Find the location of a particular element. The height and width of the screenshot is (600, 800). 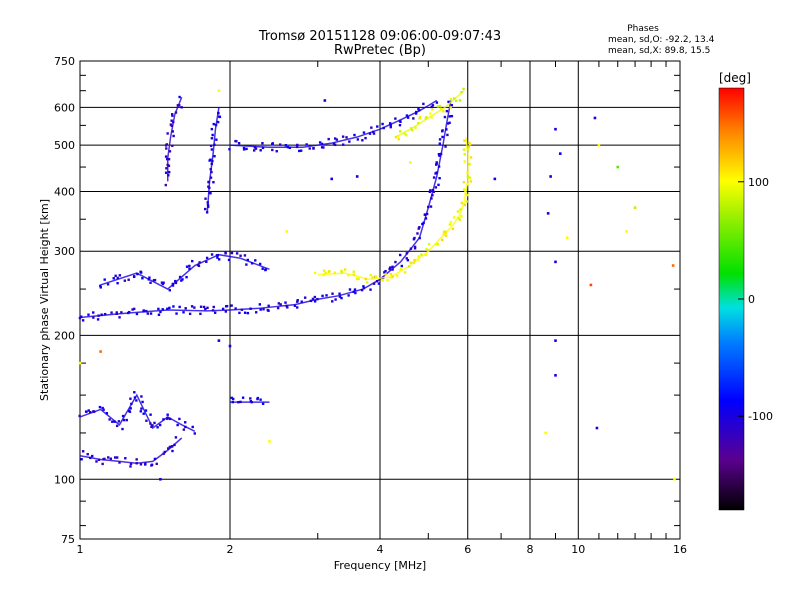

x-axis-label: Frequency [MHz] is located at coordinates (380, 565).